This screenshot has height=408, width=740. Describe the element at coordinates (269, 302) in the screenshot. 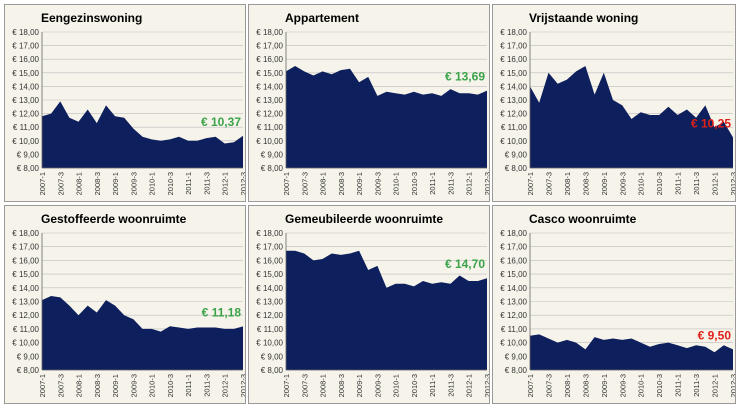

I see `y-tick-label: € 13,00` at that location.